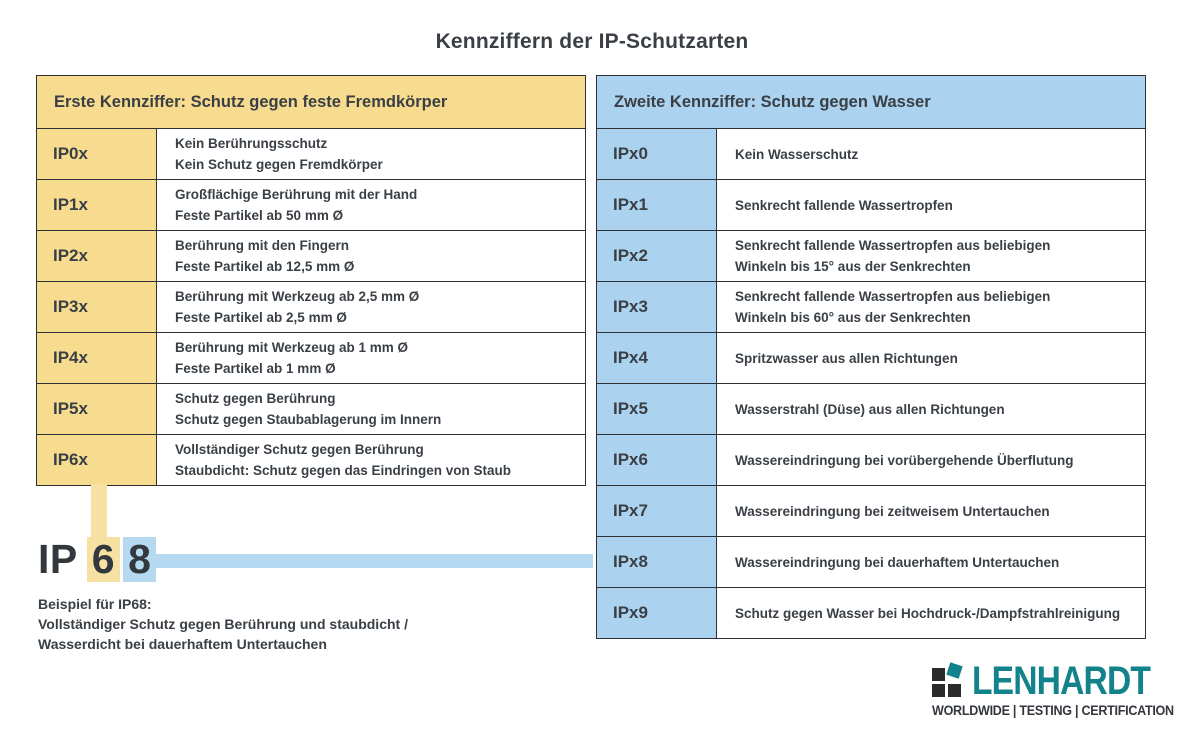 This screenshot has height=750, width=1184. Describe the element at coordinates (261, 317) in the screenshot. I see `description-line: Feste Partikel ab 2,5 mm Ø` at that location.